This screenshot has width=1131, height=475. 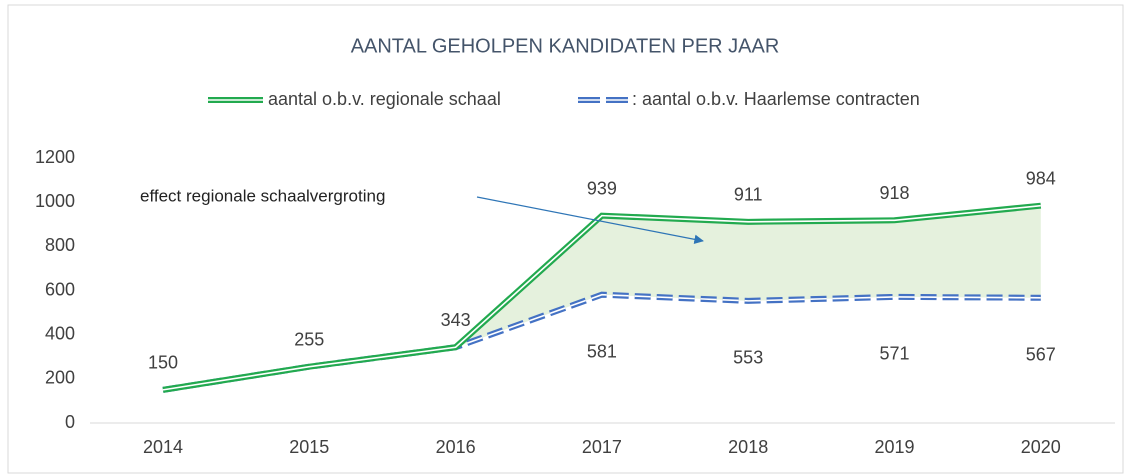 I want to click on y-tick-label: 200, so click(x=60, y=378).